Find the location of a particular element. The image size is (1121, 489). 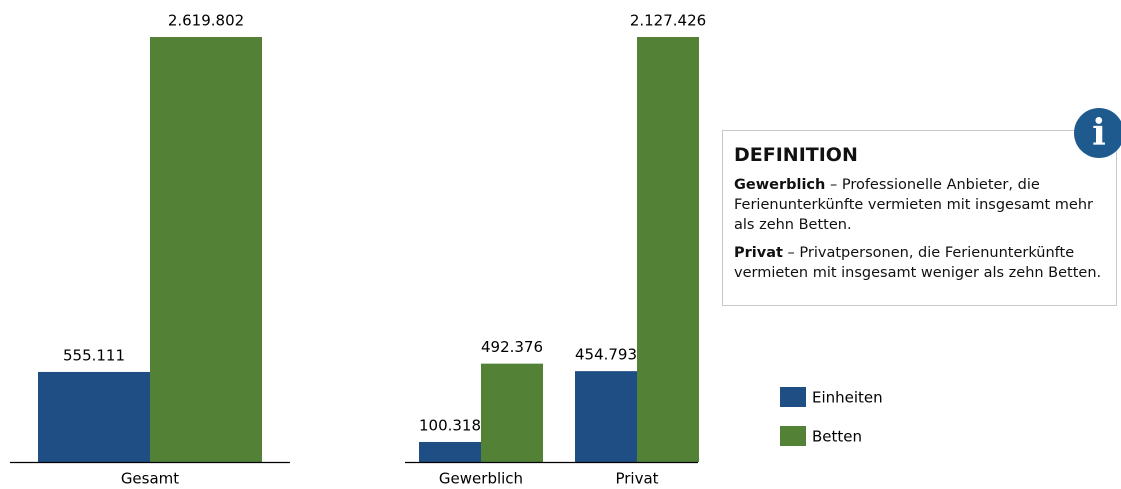

value-label: 100.318 is located at coordinates (450, 425).